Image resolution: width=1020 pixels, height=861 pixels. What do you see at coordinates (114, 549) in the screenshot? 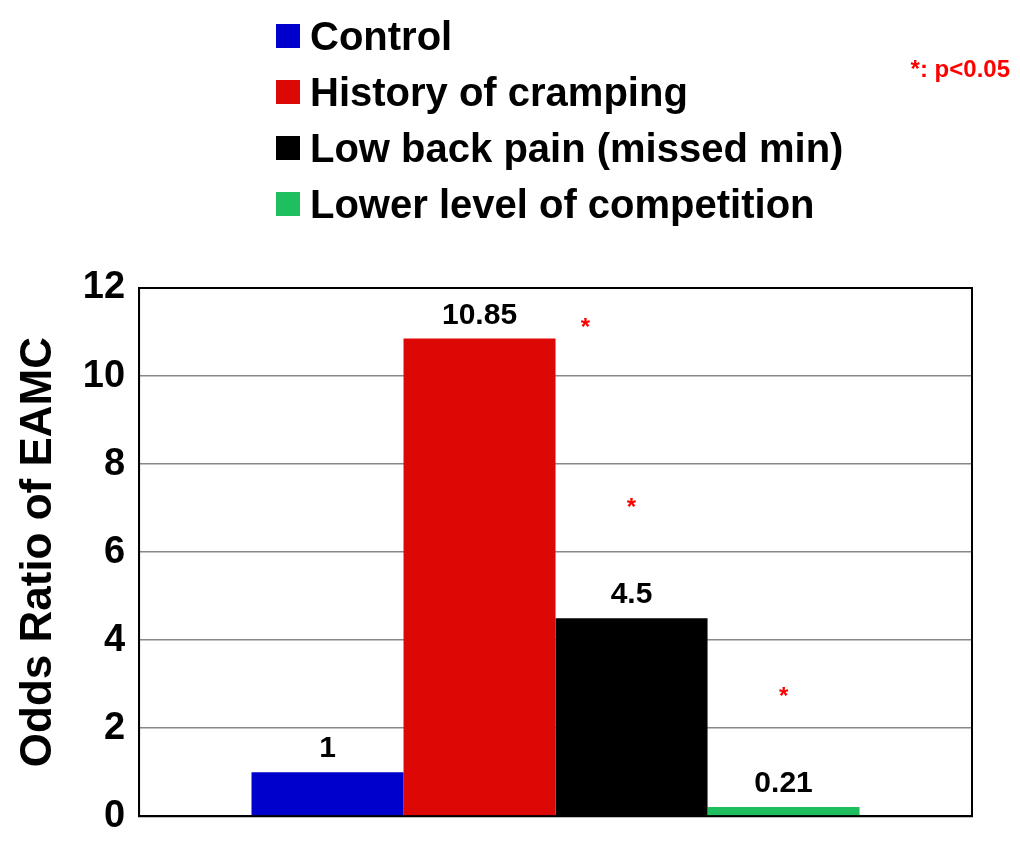
I see `y-tick-label: 6` at bounding box center [114, 549].